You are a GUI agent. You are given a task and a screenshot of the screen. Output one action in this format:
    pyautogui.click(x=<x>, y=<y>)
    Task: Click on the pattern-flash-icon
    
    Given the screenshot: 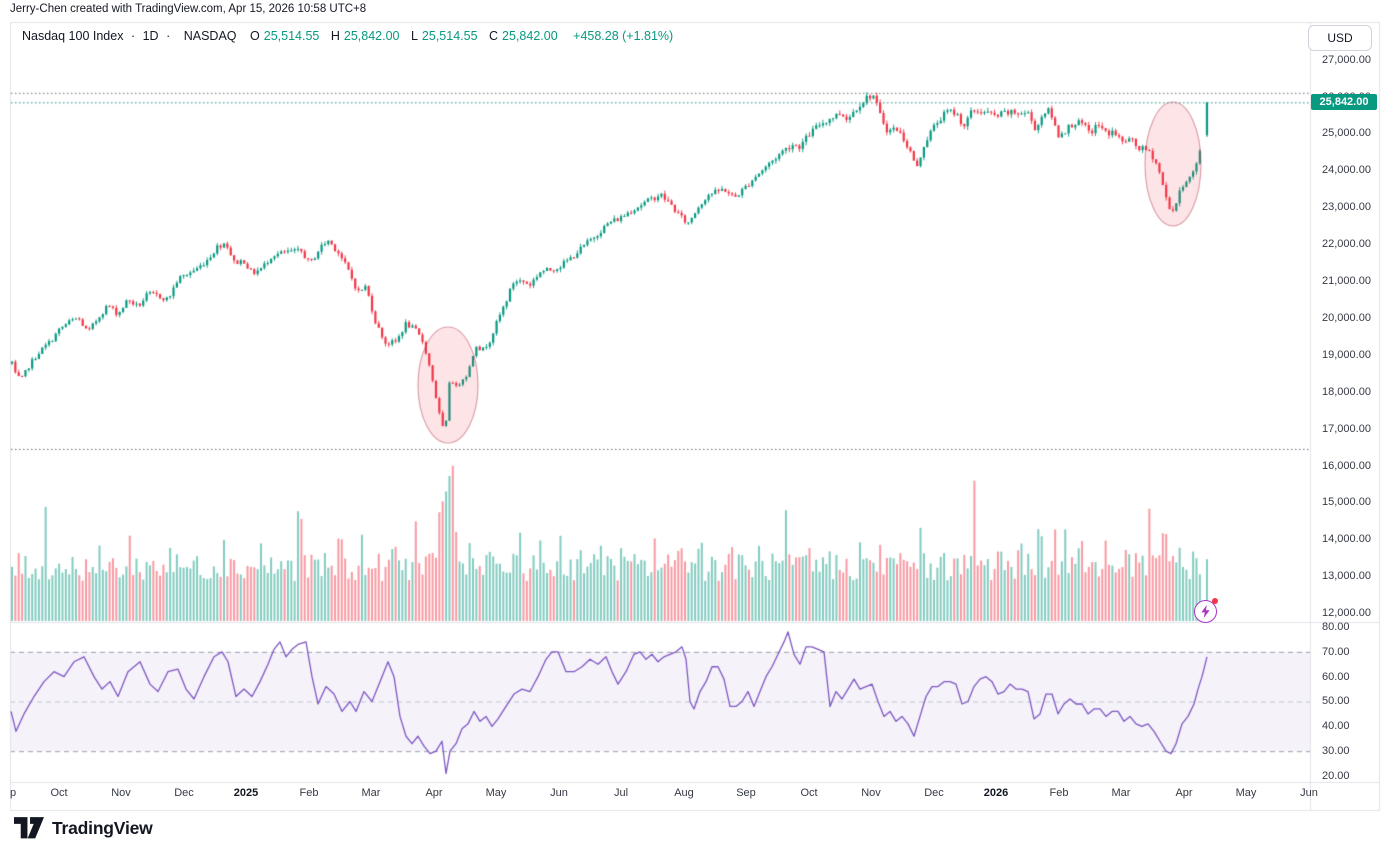 What is the action you would take?
    pyautogui.click(x=1206, y=610)
    